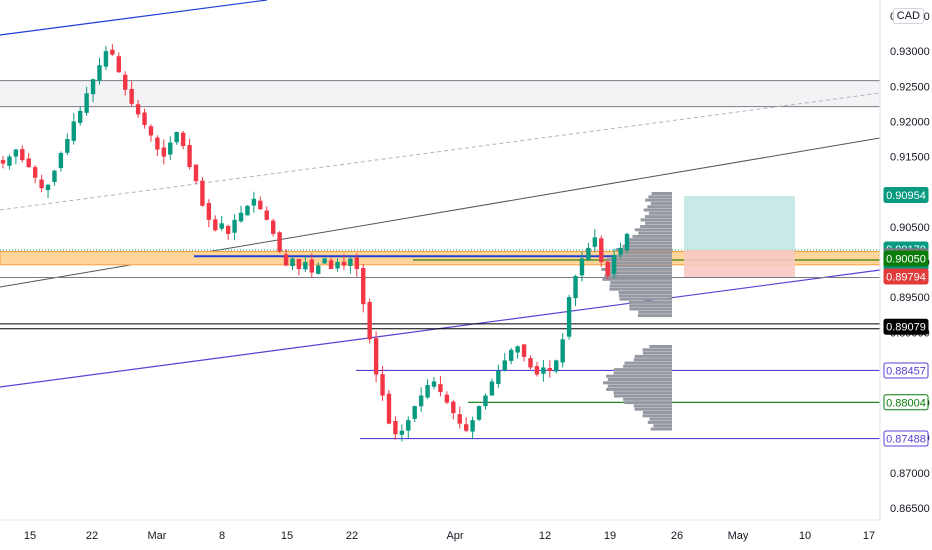 The image size is (932, 550). I want to click on price-tag-label: 0.90050, so click(906, 259).